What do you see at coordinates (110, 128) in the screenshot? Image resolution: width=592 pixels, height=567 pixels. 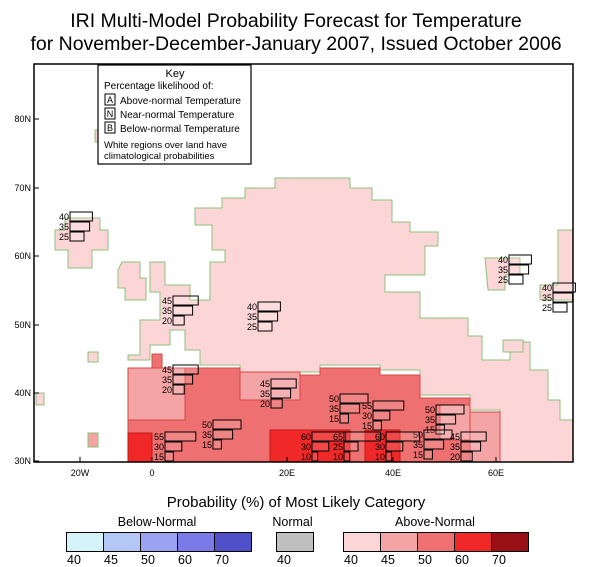 I see `key-letter-b: B` at bounding box center [110, 128].